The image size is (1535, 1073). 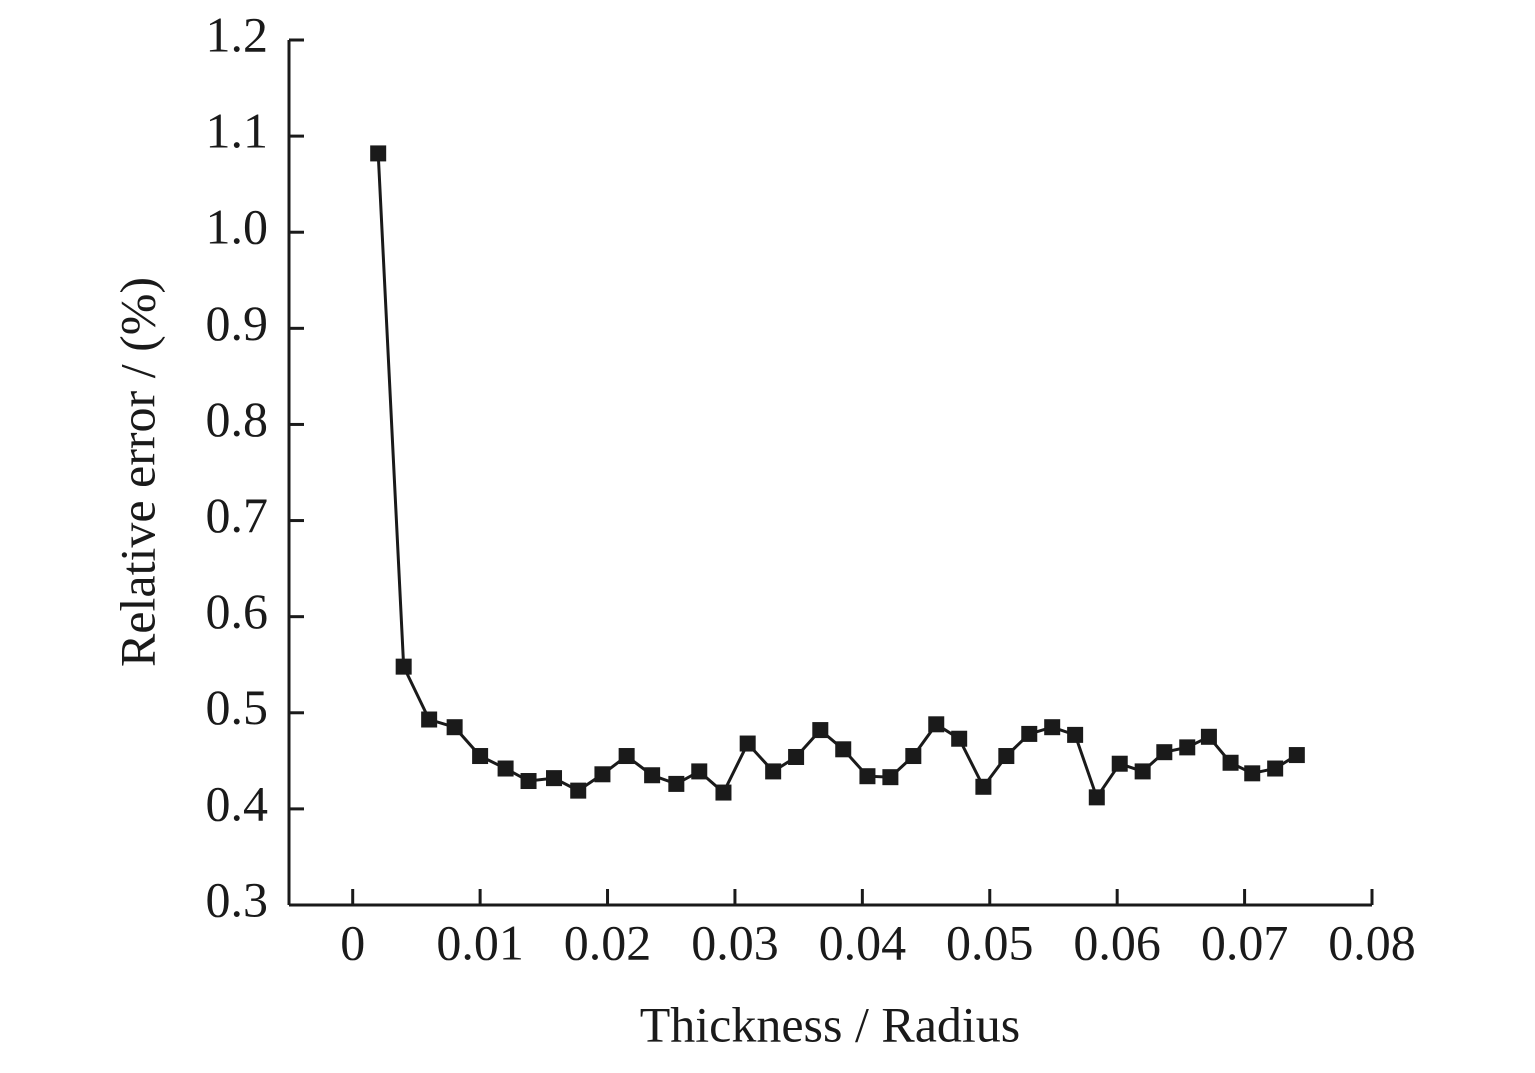 I want to click on x-tick-label: 0.06, so click(x=1117, y=942).